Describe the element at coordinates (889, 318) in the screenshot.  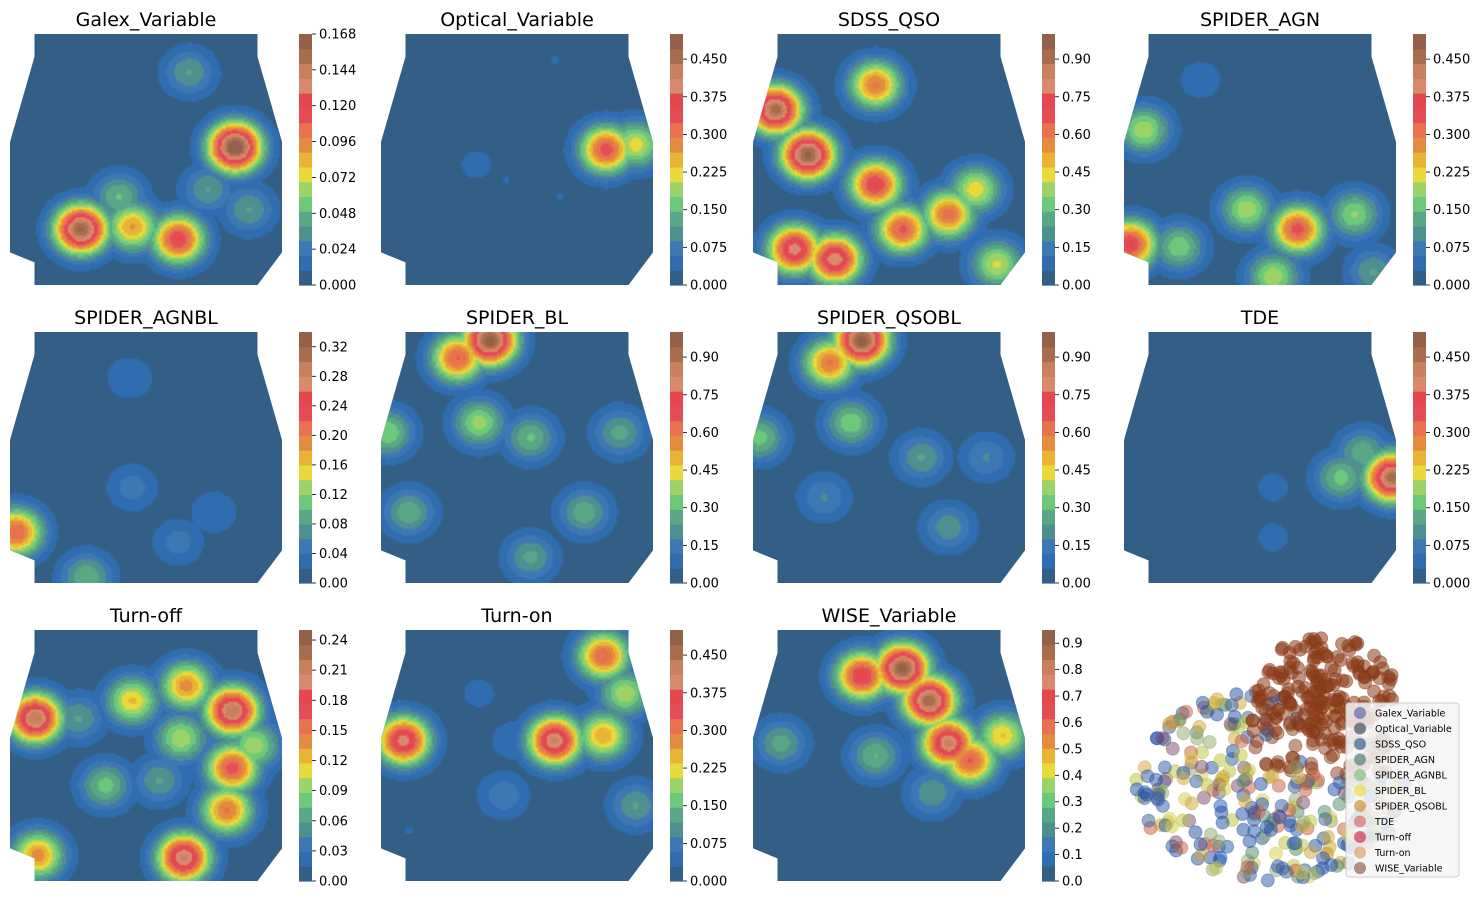
I see `panel-title: SPIDER_QSOBL` at that location.